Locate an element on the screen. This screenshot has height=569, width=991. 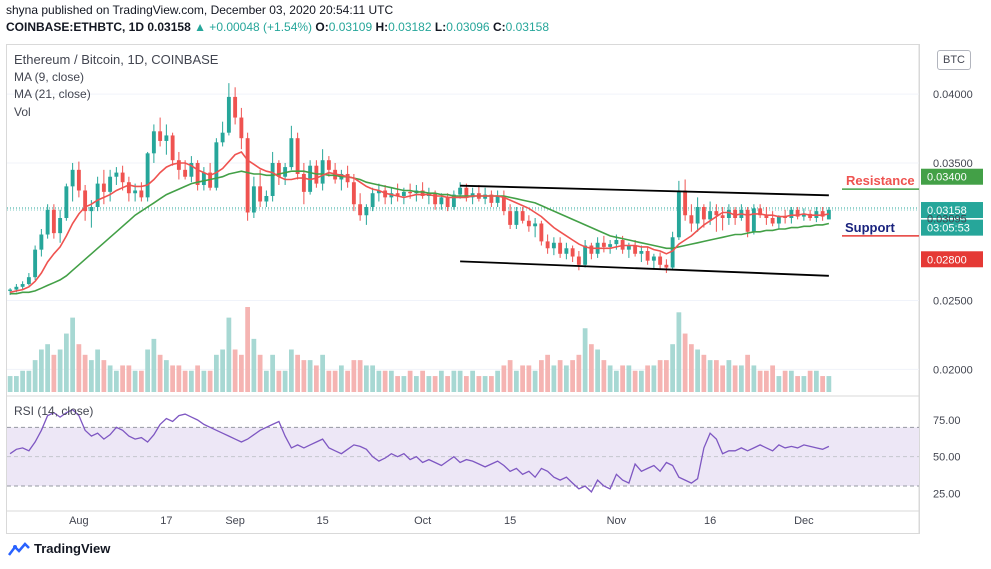
price-tick-label: 0.03500 is located at coordinates (953, 164).